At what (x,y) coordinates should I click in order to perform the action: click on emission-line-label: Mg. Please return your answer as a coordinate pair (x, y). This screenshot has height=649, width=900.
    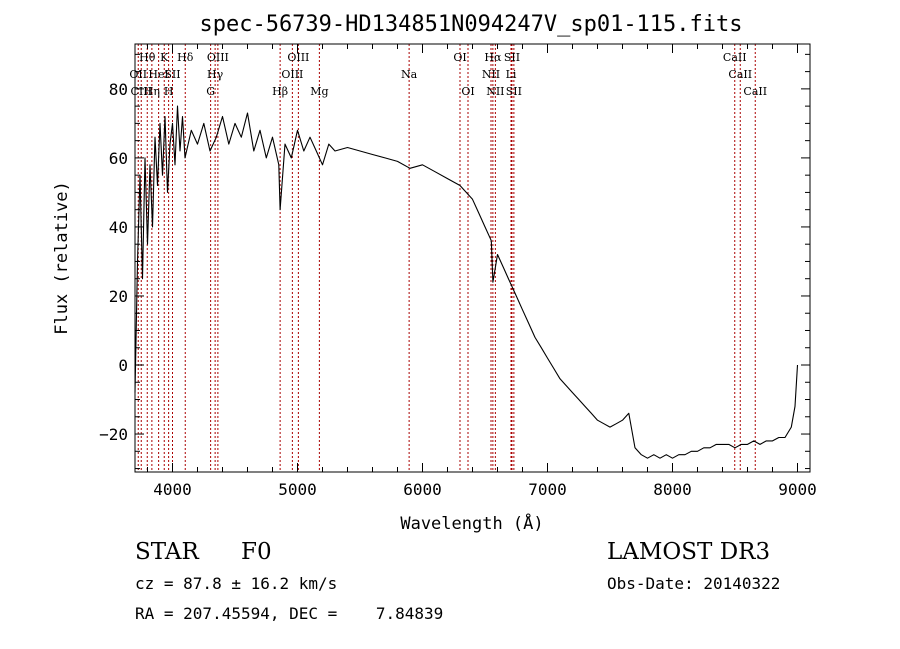
    Looking at the image, I should click on (319, 91).